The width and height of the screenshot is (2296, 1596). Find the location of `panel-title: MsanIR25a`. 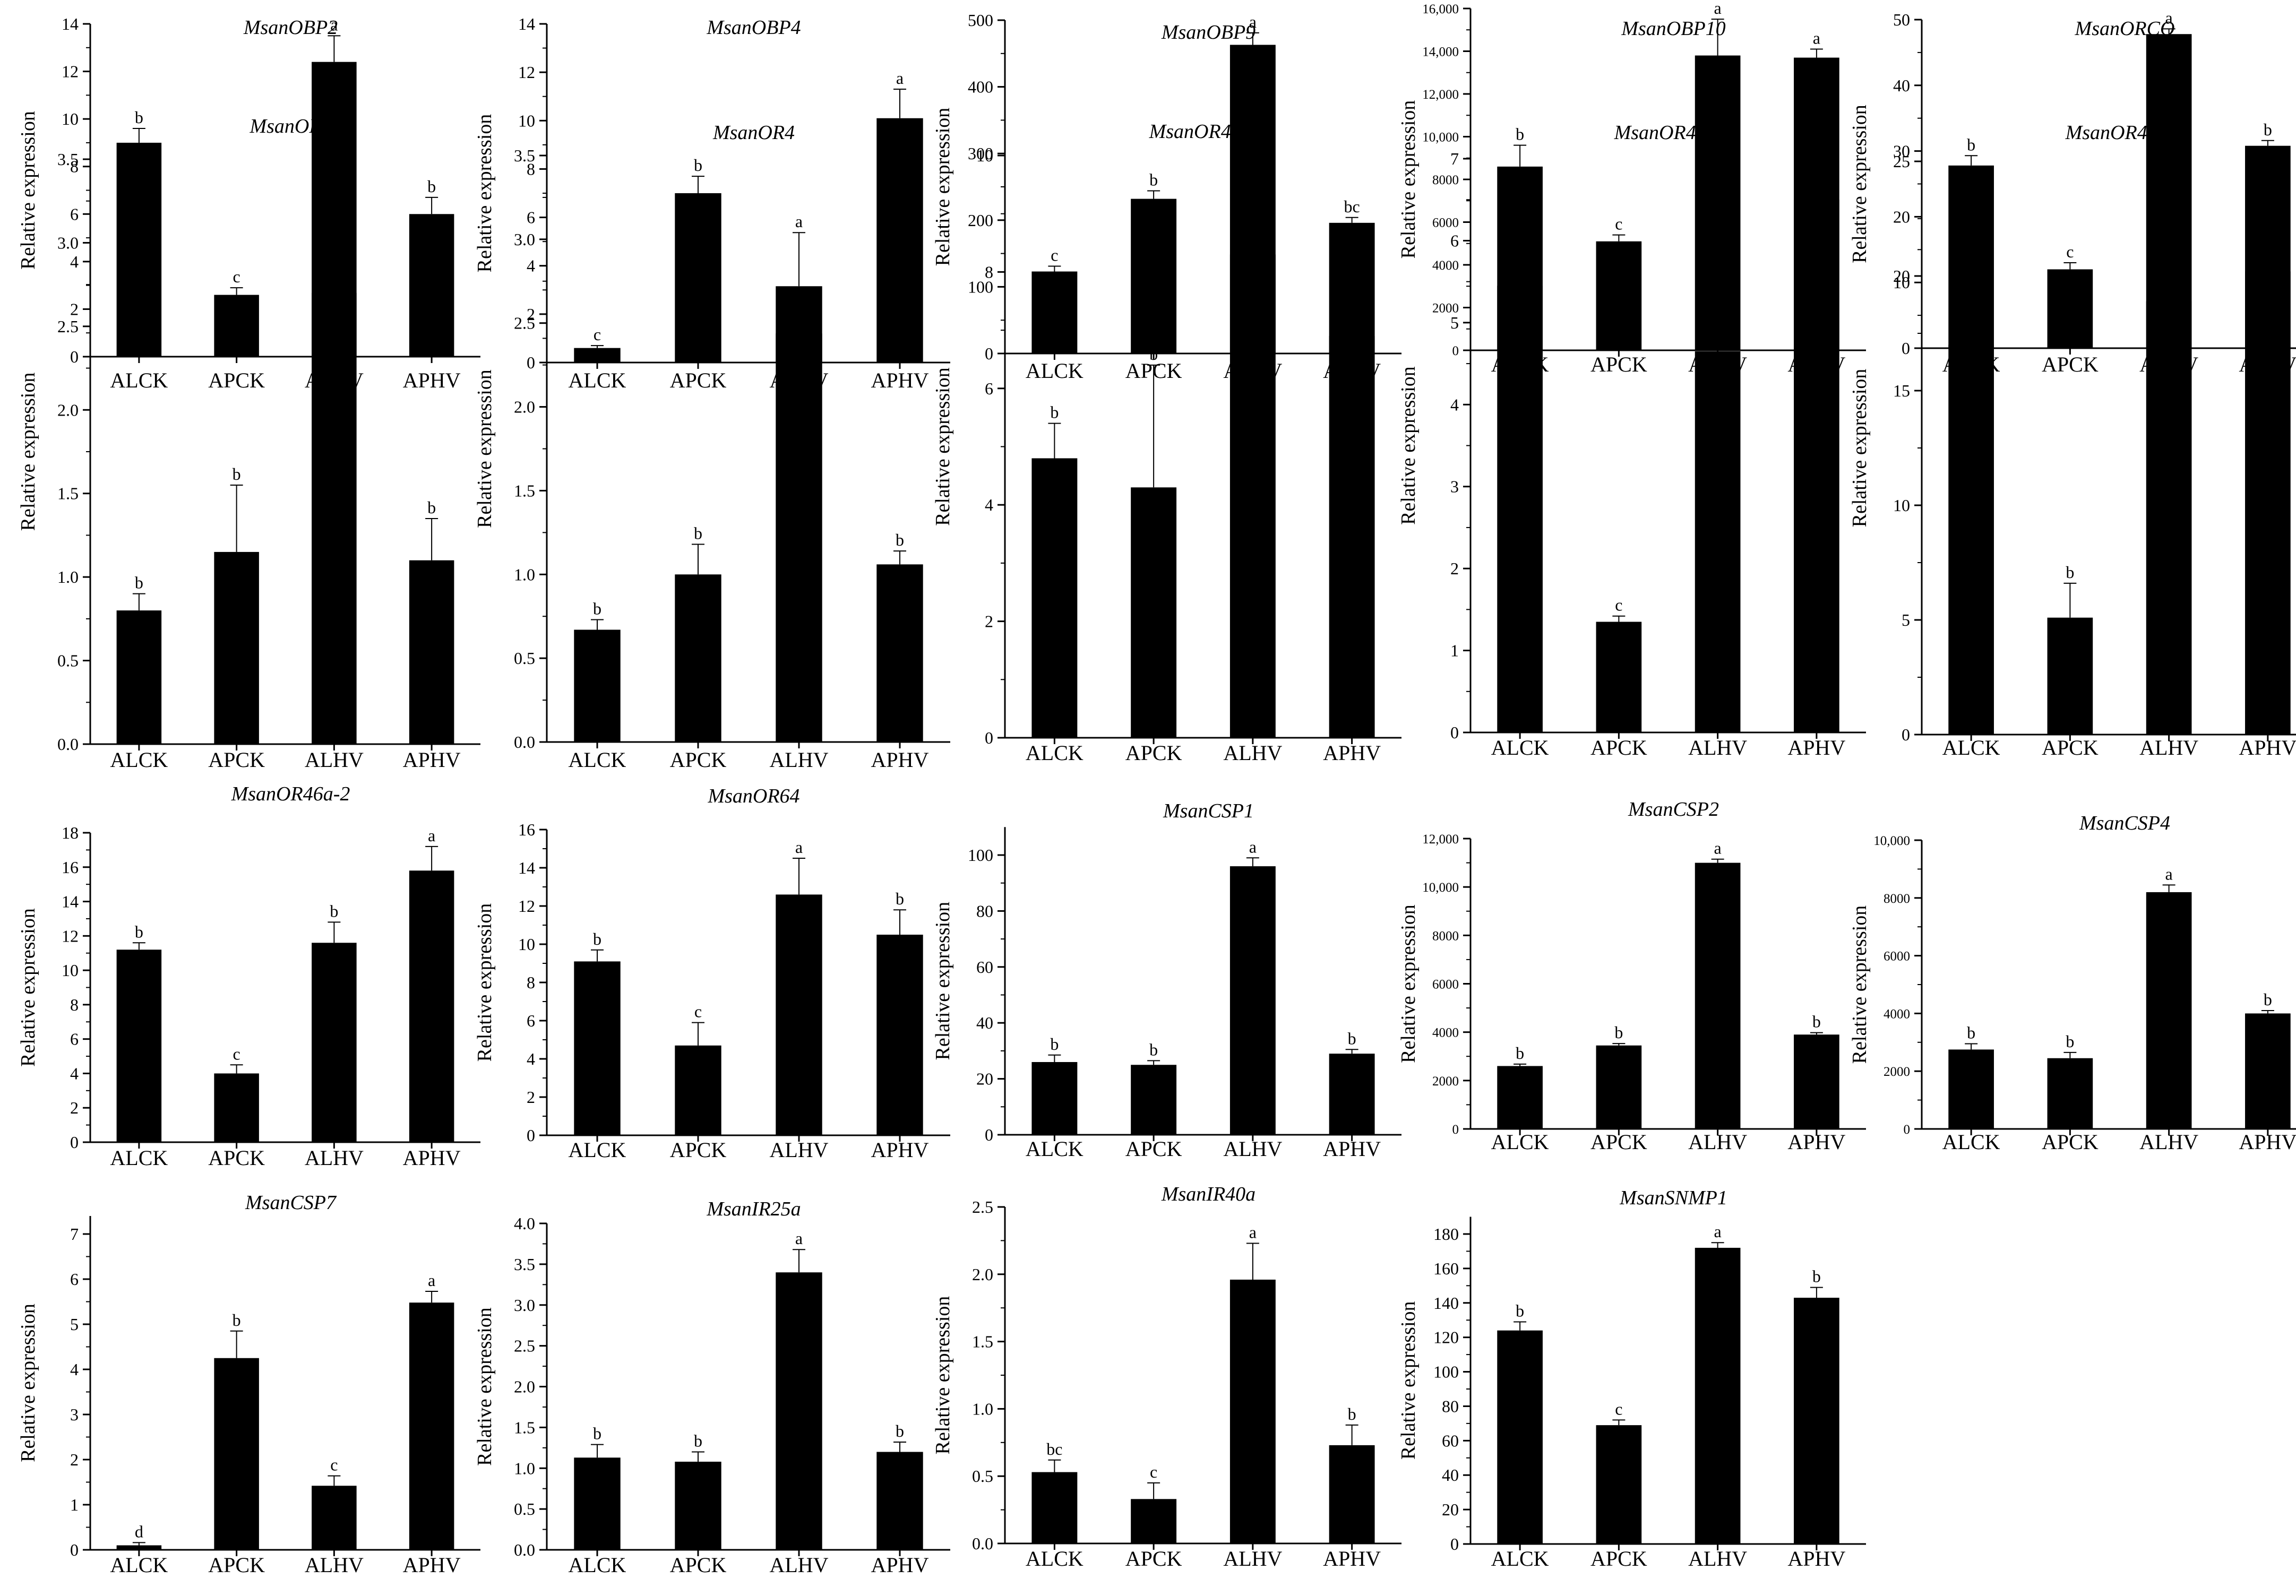

panel-title: MsanIR25a is located at coordinates (753, 1209).